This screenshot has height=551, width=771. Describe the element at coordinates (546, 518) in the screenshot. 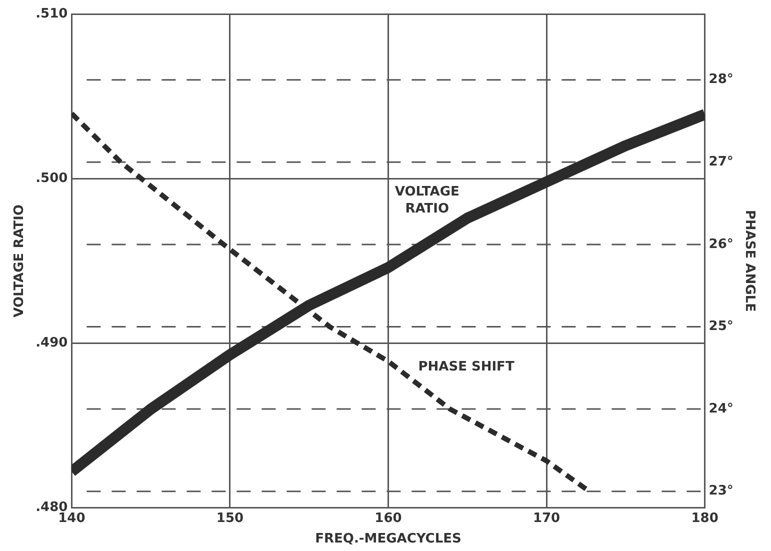

I see `x-tick-label: 170` at that location.